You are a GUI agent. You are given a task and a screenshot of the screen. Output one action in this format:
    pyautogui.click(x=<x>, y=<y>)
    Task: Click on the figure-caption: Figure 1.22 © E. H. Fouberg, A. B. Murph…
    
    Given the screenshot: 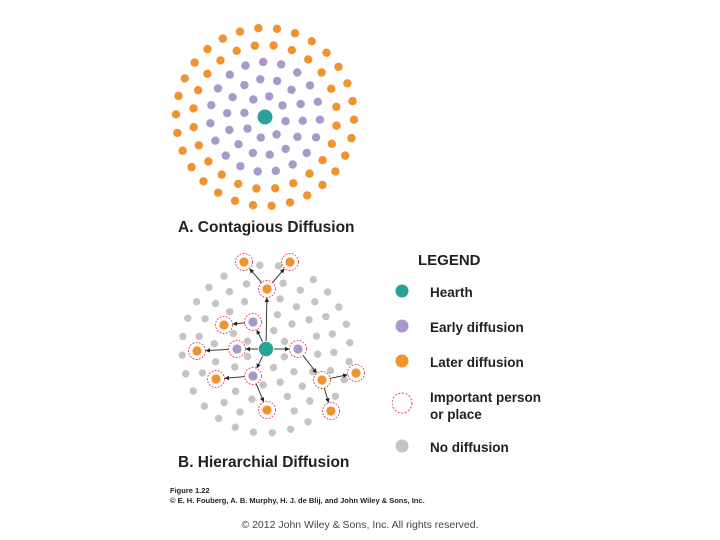 What is the action you would take?
    pyautogui.click(x=297, y=496)
    